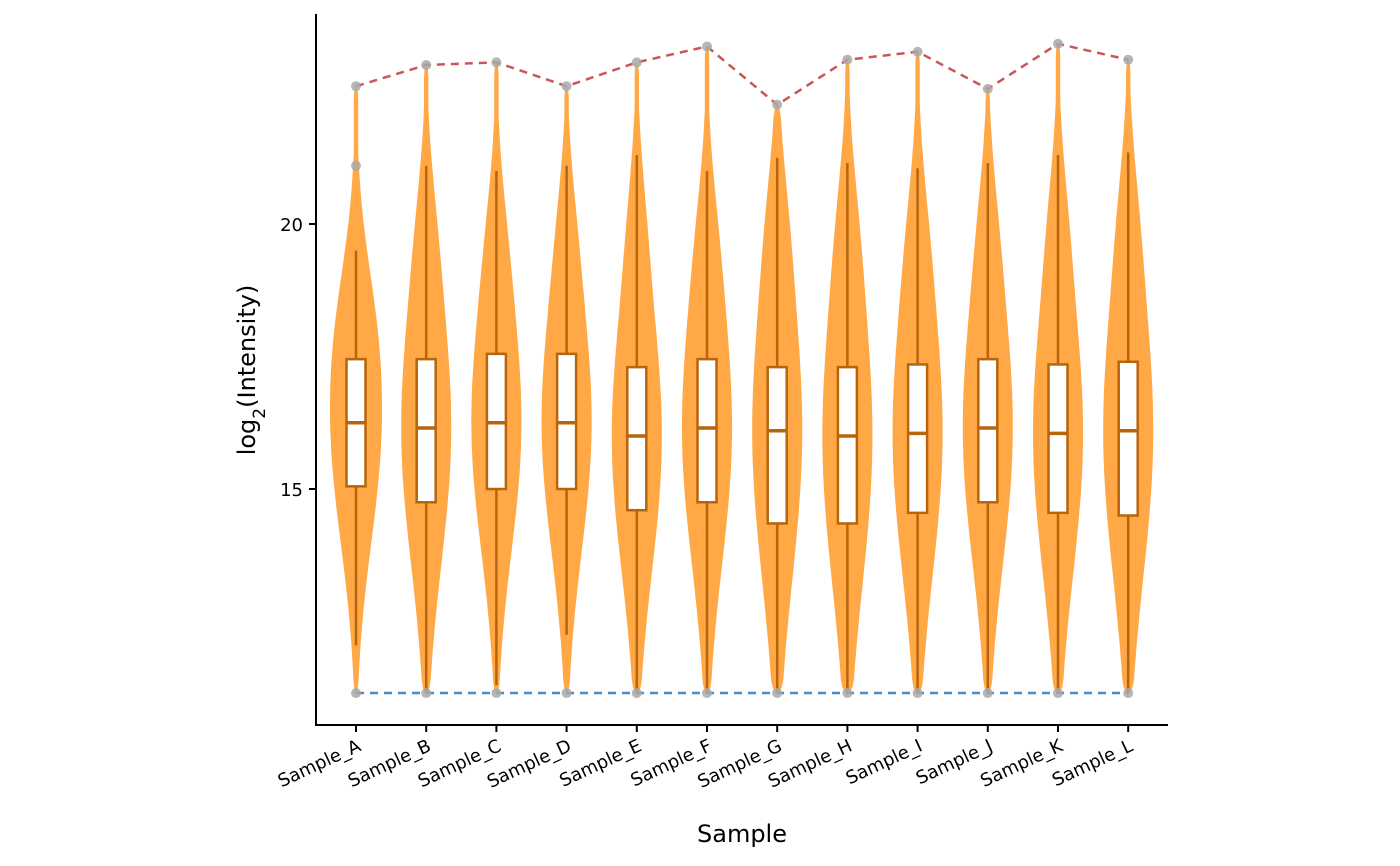 Image resolution: width=1400 pixels, height=866 pixels. What do you see at coordinates (496, 62) in the screenshot?
I see `max-point-sample-c` at bounding box center [496, 62].